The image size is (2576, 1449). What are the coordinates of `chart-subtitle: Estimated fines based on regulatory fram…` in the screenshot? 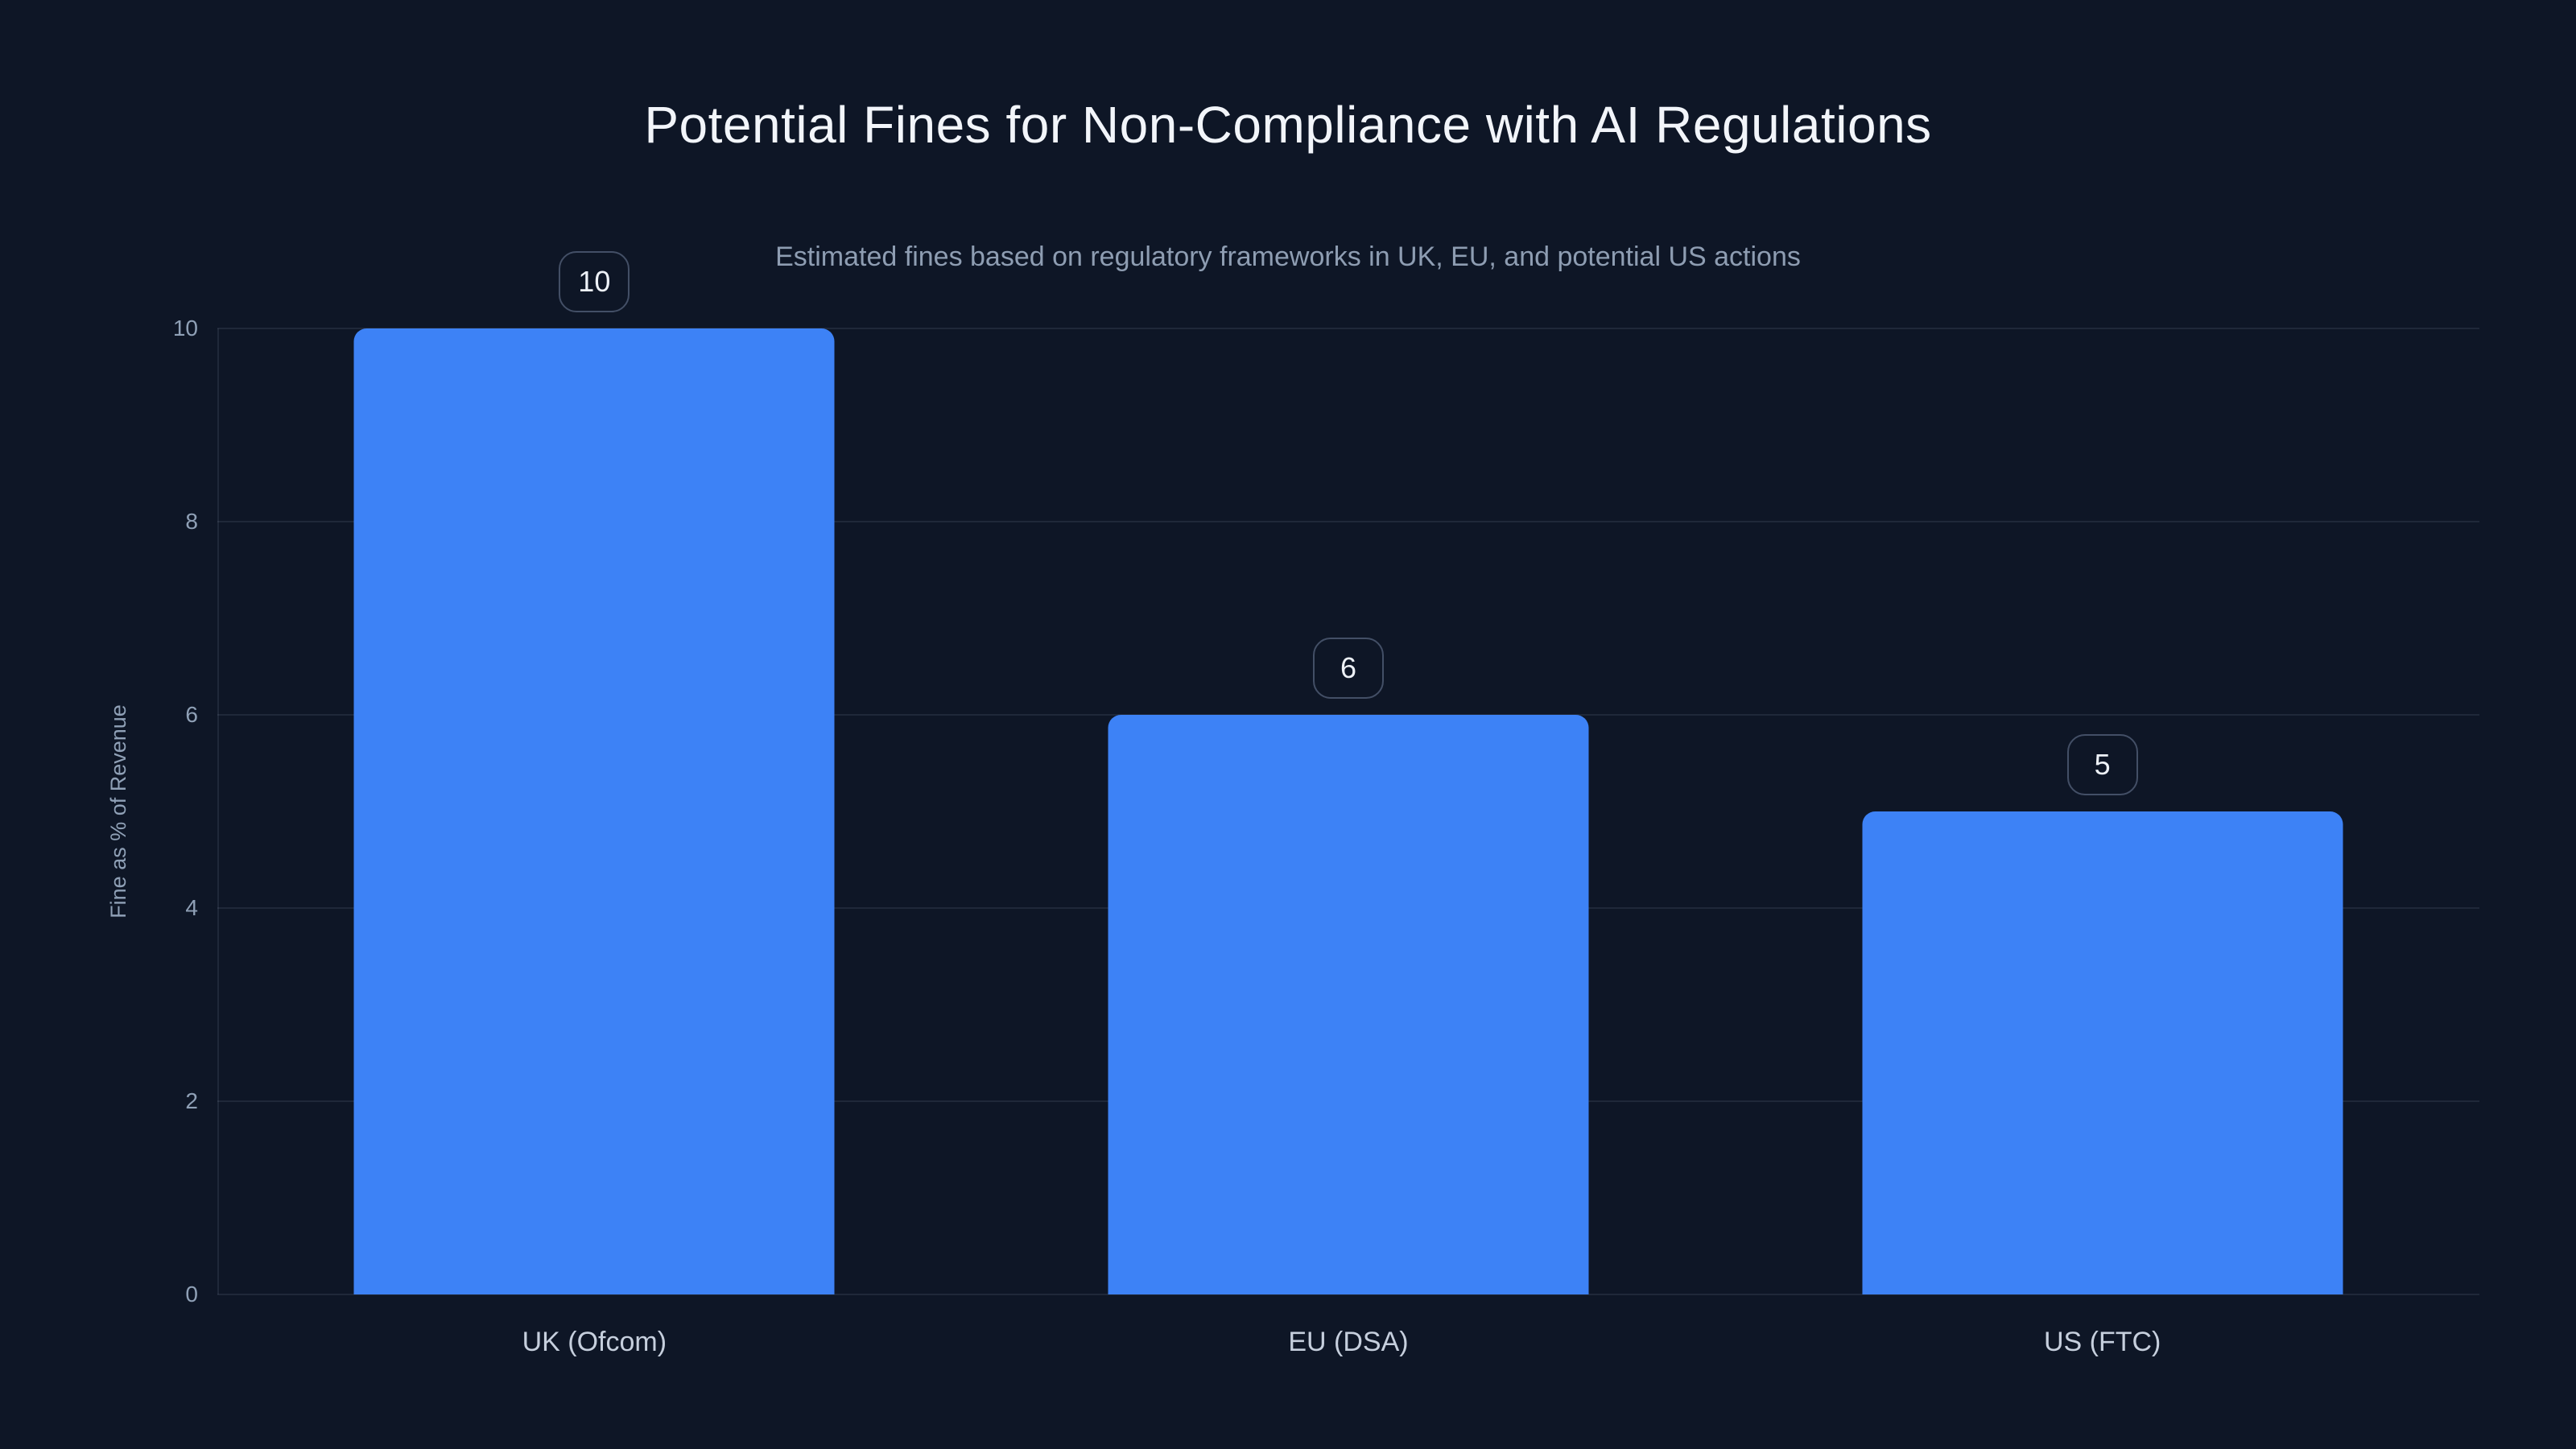 It's located at (1288, 257).